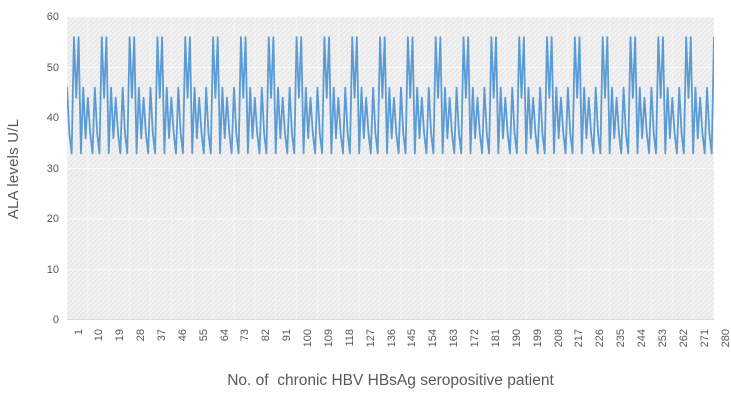 The height and width of the screenshot is (408, 731). What do you see at coordinates (55, 320) in the screenshot?
I see `y-tick-label: 0` at bounding box center [55, 320].